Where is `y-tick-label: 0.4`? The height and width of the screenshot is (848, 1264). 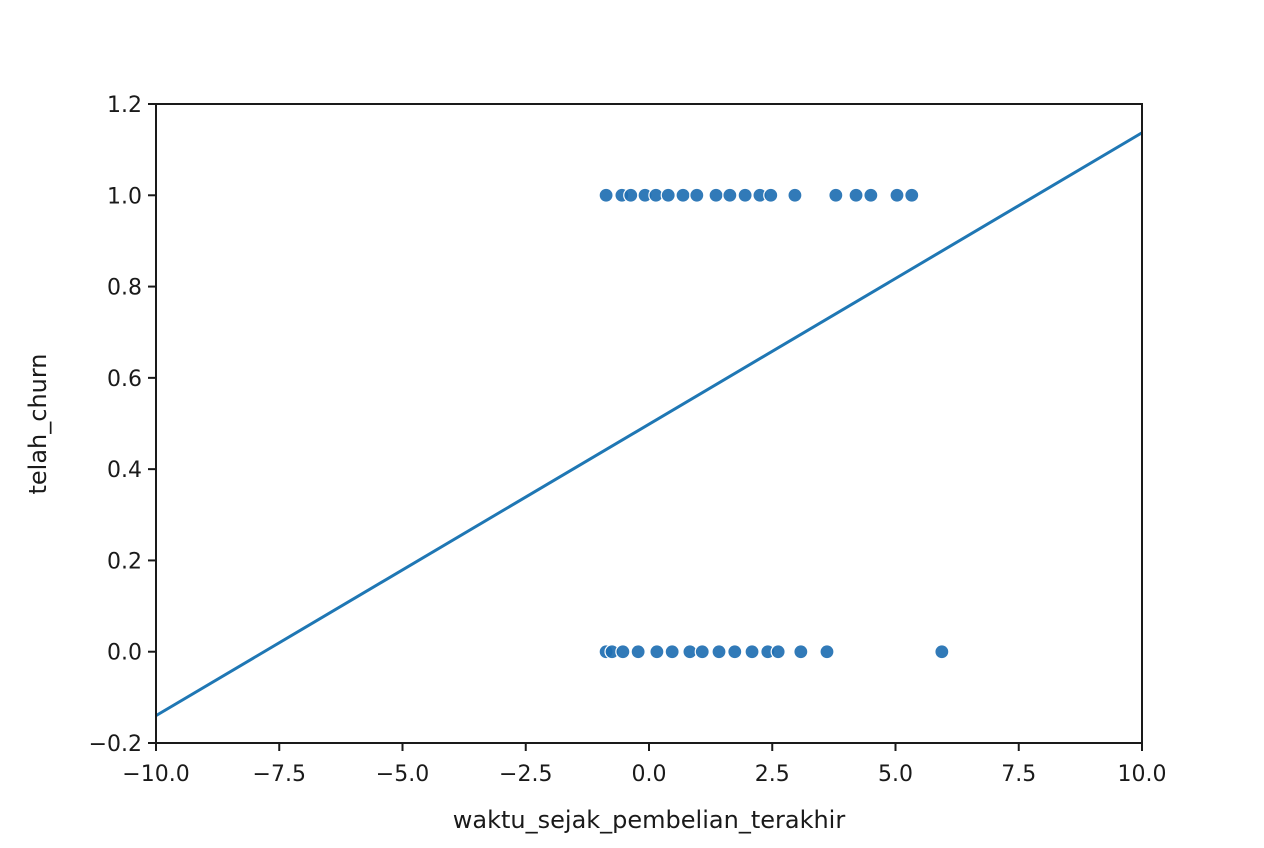 y-tick-label: 0.4 is located at coordinates (124, 470).